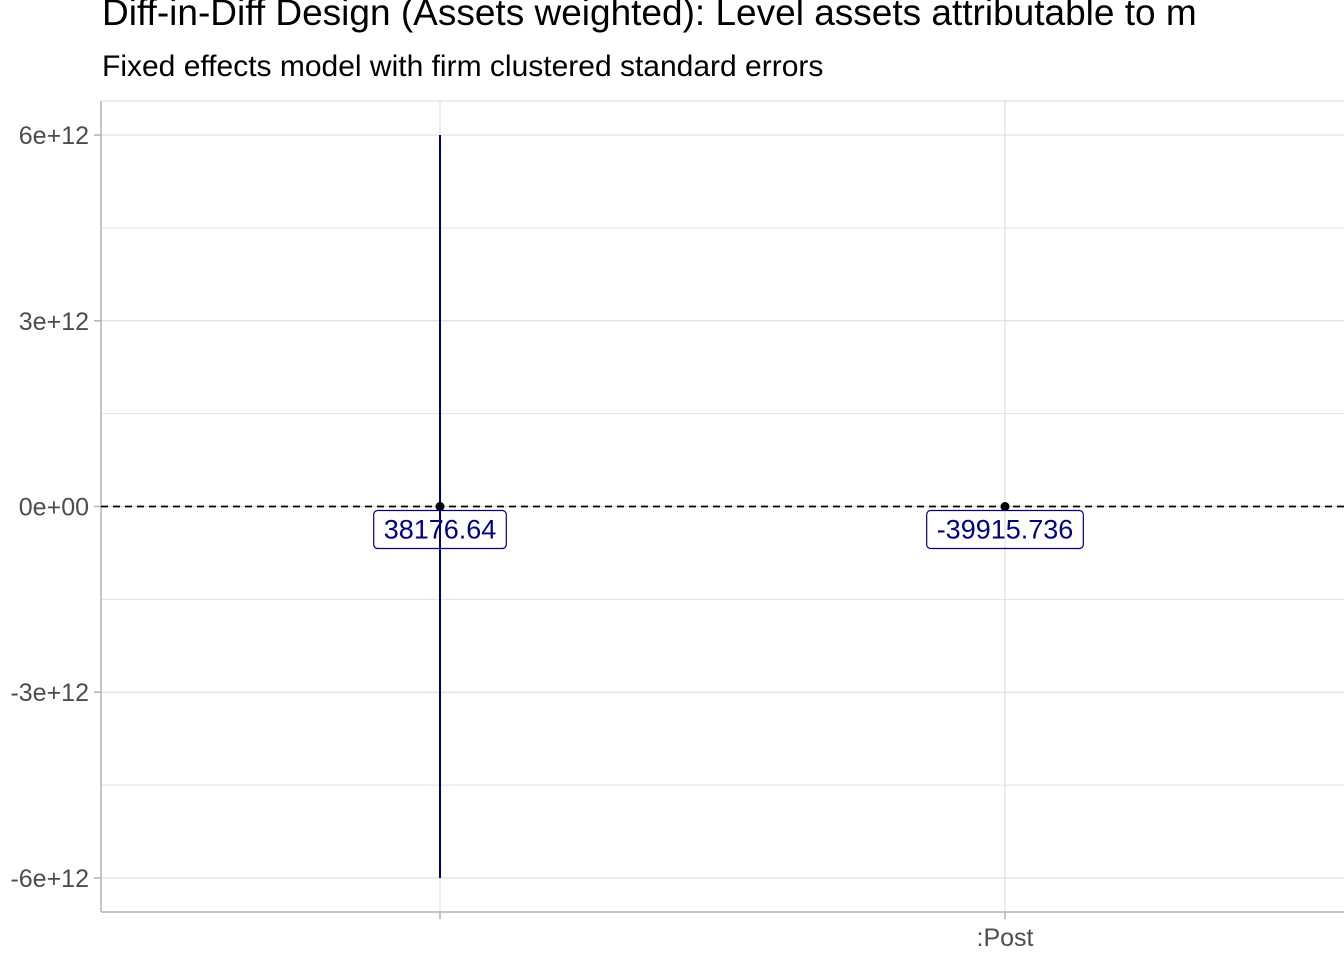  I want to click on y-tick-label: -3e+12, so click(49, 693).